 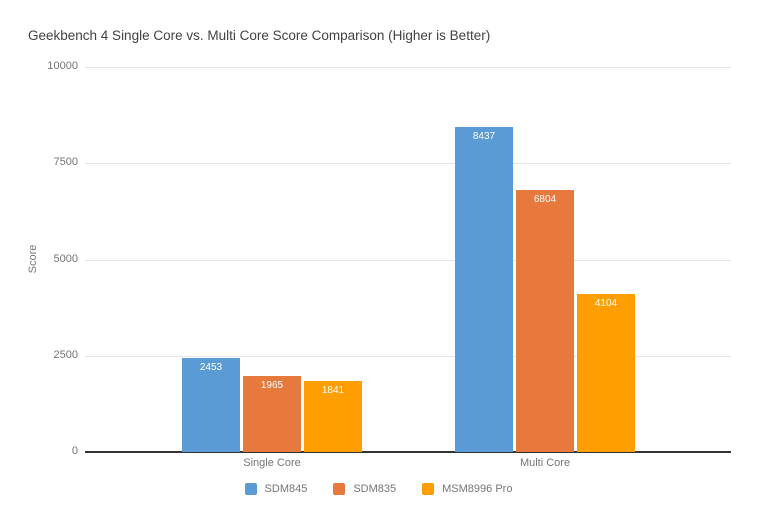 I want to click on legend-item-msm8996-pro: MSM8996 Pro, so click(x=467, y=489).